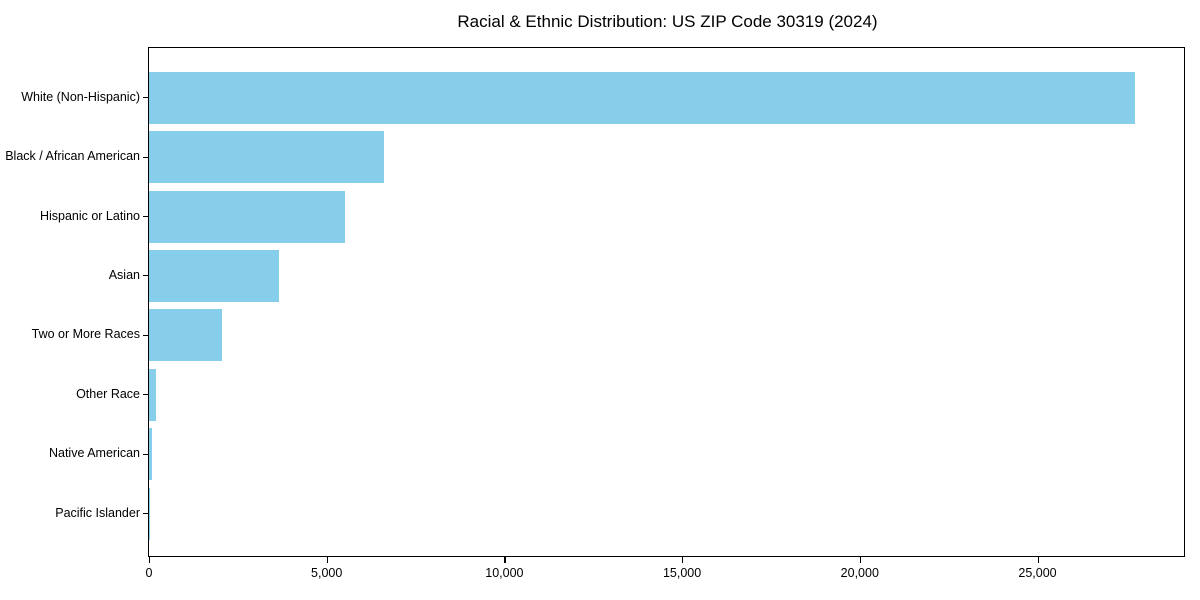 The height and width of the screenshot is (600, 1200). What do you see at coordinates (108, 393) in the screenshot?
I see `y-label-other-race: Other Race` at bounding box center [108, 393].